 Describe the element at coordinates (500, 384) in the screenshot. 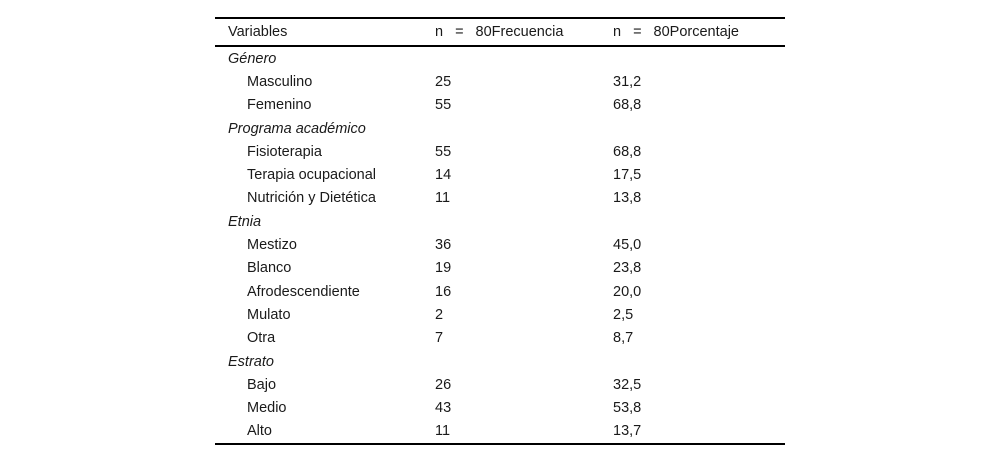

I see `table-row: Bajo 26 32,5` at that location.